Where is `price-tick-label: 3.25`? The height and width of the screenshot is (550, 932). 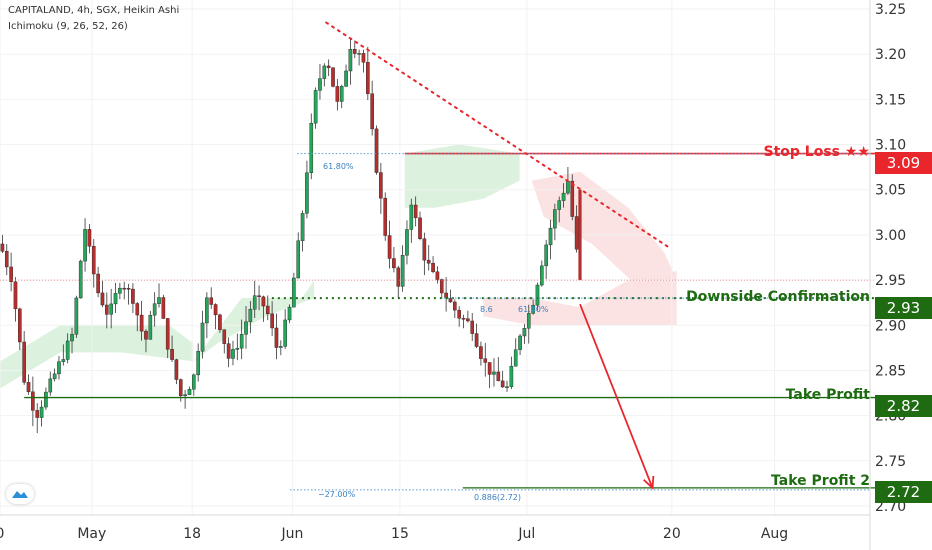 price-tick-label: 3.25 is located at coordinates (890, 10).